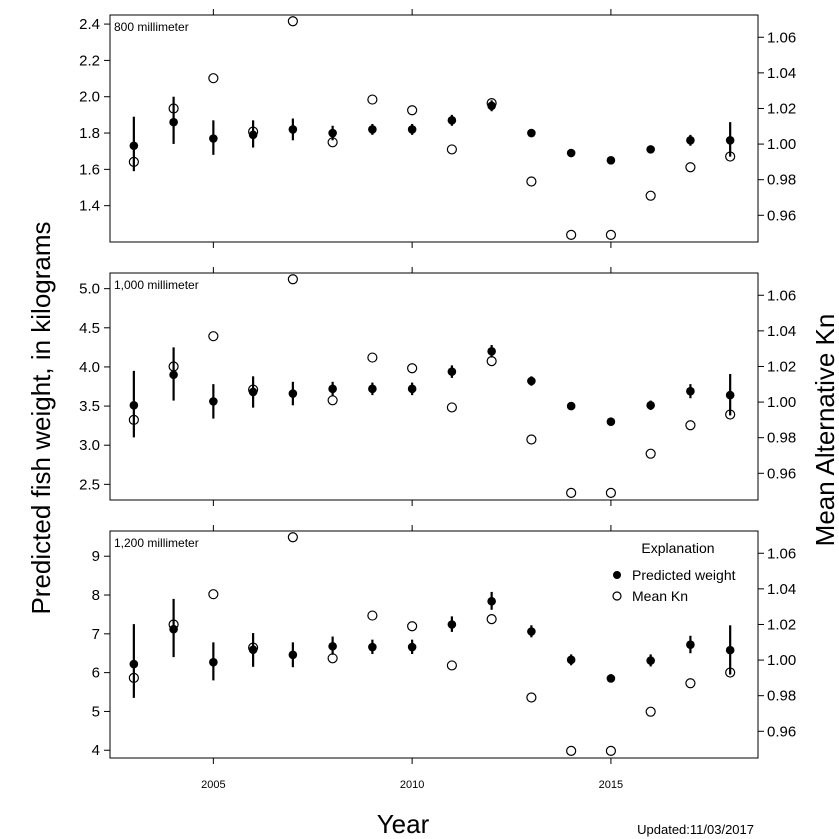  What do you see at coordinates (96, 634) in the screenshot?
I see `y-left-tick-label: 7` at bounding box center [96, 634].